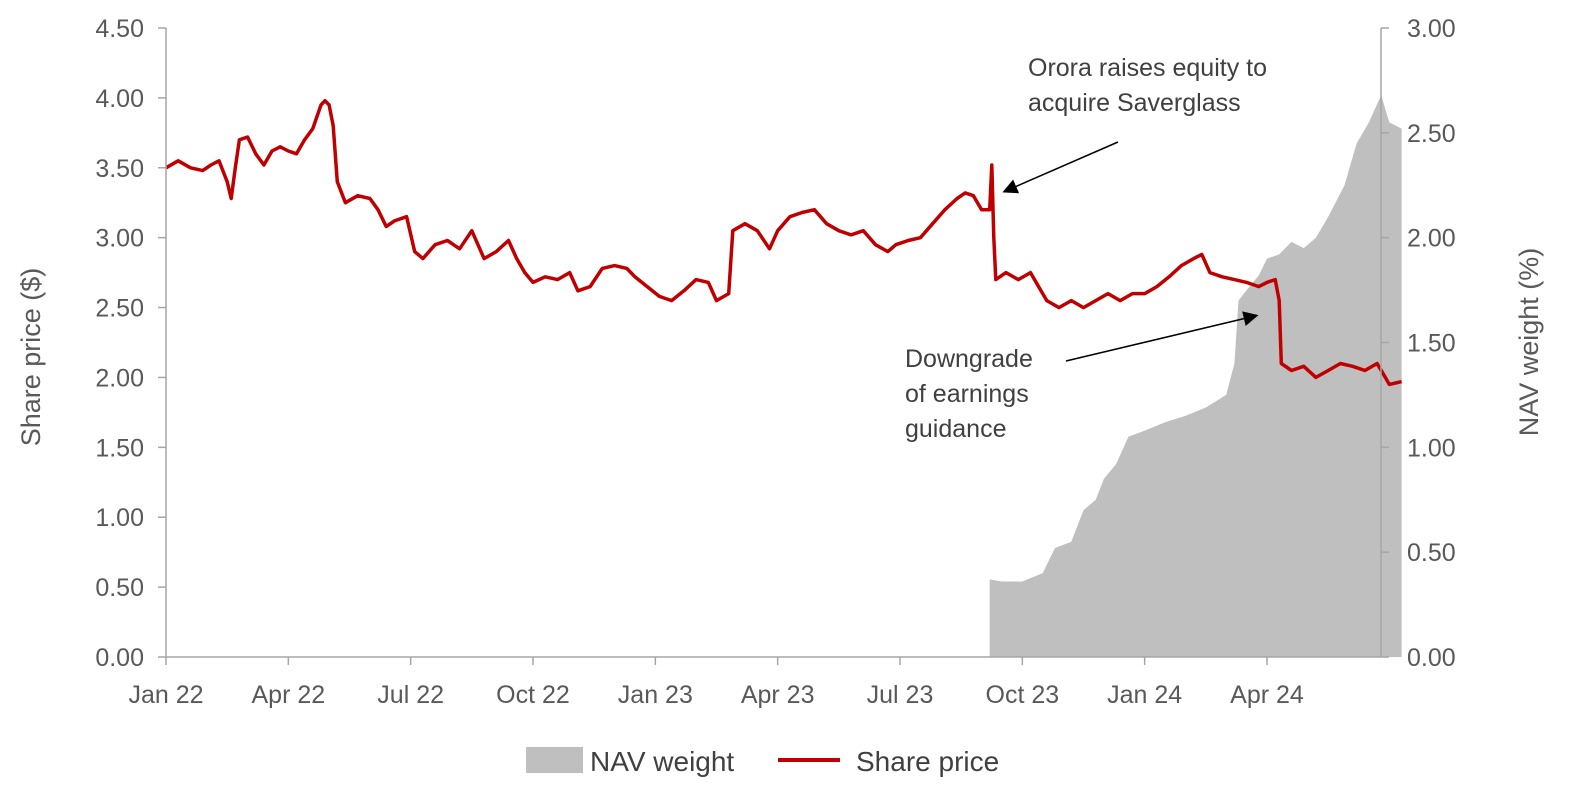  I want to click on x-tick-label: Apr 22, so click(288, 695).